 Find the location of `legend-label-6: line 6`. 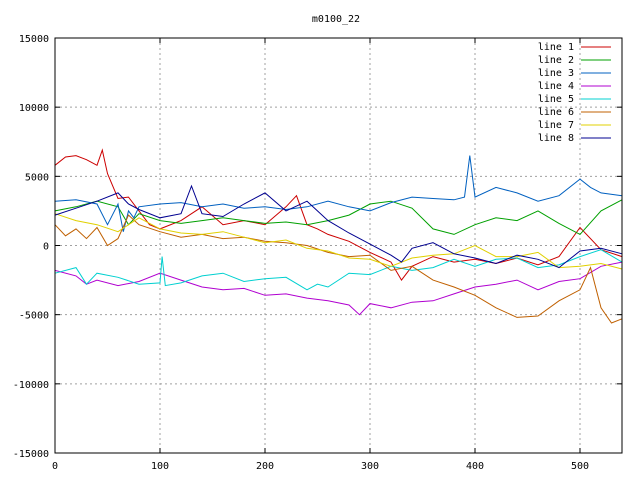

legend-label-6: line 6 is located at coordinates (556, 112).